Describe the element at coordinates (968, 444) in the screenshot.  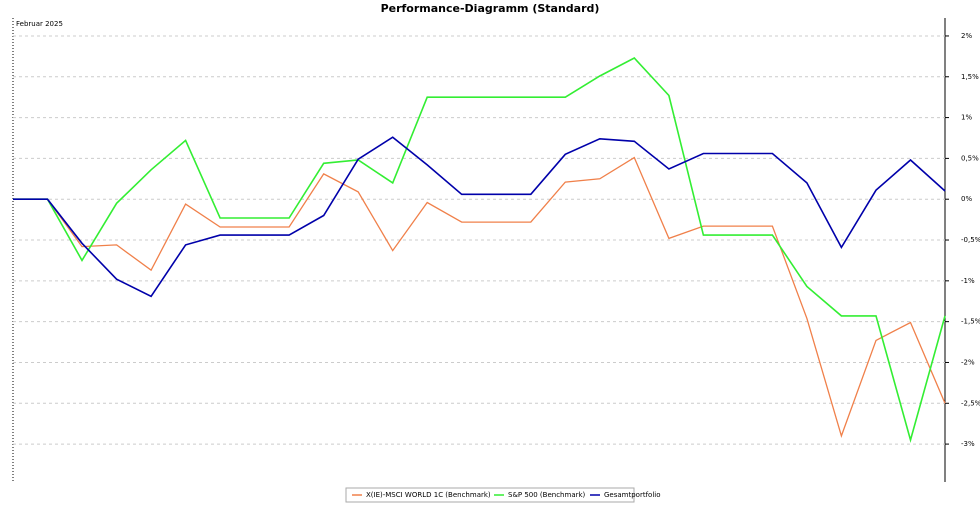
I see `y-tick-label: -3%` at that location.